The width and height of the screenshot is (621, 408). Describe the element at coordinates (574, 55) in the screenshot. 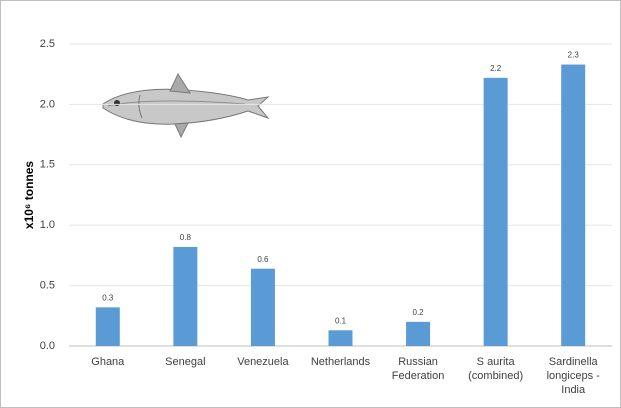

I see `value-label: 2.3` at that location.